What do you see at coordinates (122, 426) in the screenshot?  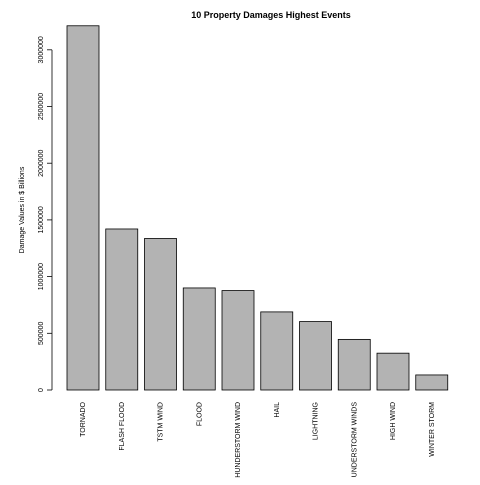 I see `x-tick-label: FLASH FLOOD` at bounding box center [122, 426].